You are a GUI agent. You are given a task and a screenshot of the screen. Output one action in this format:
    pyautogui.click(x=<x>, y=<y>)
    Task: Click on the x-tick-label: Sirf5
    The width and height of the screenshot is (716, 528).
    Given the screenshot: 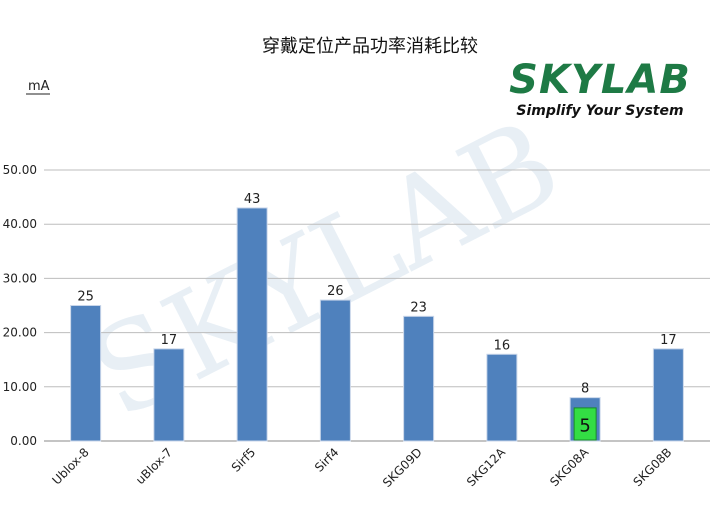 What is the action you would take?
    pyautogui.click(x=244, y=460)
    